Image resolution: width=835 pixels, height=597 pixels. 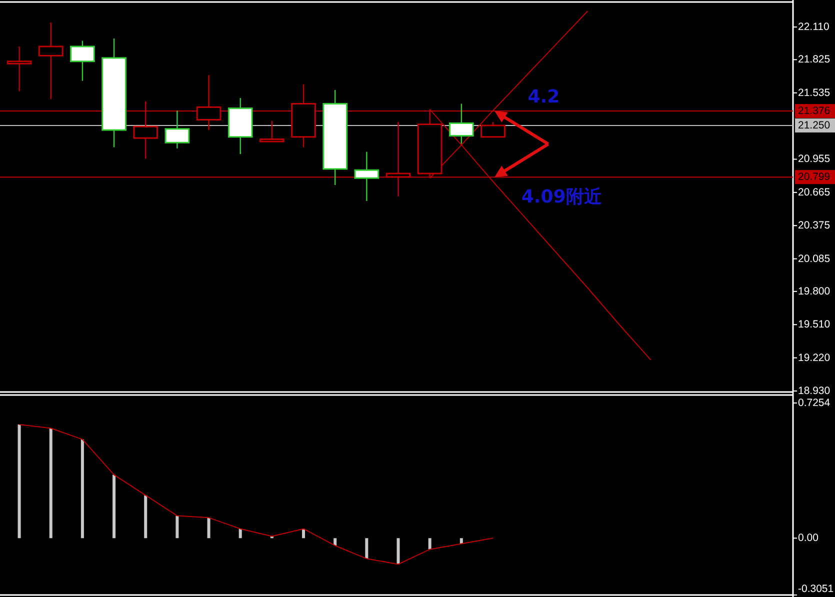 I want to click on y-tick-label: 19.510, so click(x=814, y=324).